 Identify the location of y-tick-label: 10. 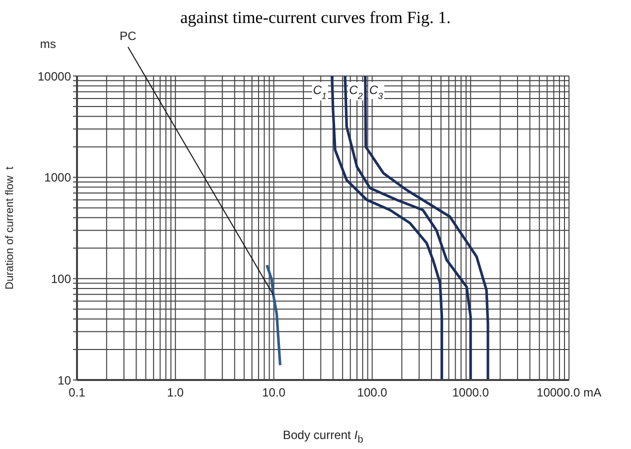
(65, 380).